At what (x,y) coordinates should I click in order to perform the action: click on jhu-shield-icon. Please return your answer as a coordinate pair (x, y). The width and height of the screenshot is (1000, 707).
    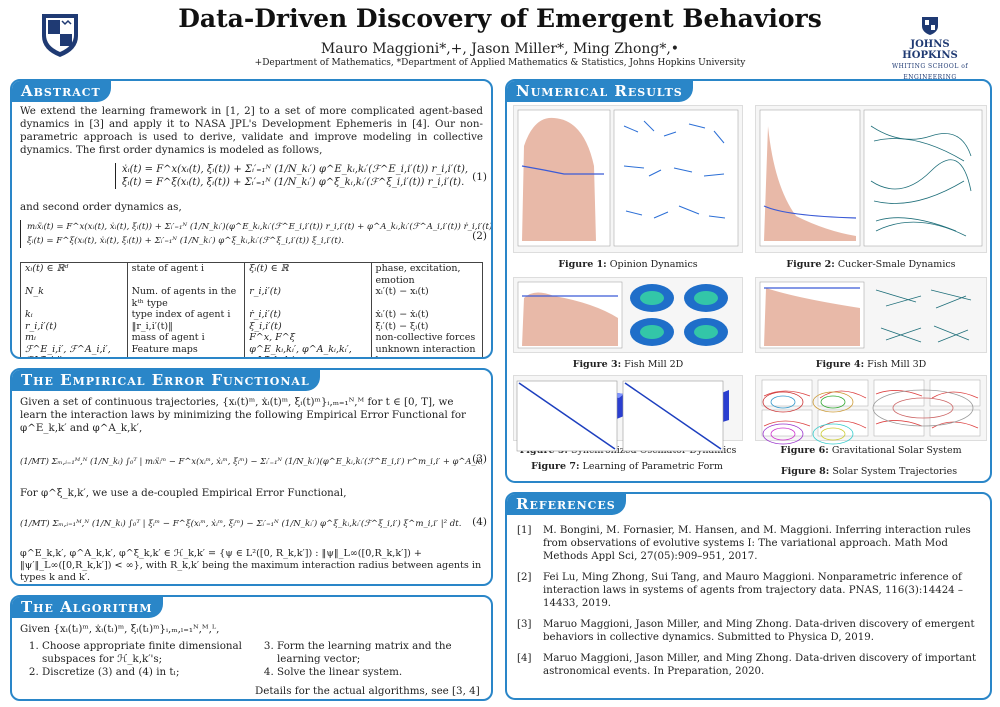
    Looking at the image, I should click on (930, 26).